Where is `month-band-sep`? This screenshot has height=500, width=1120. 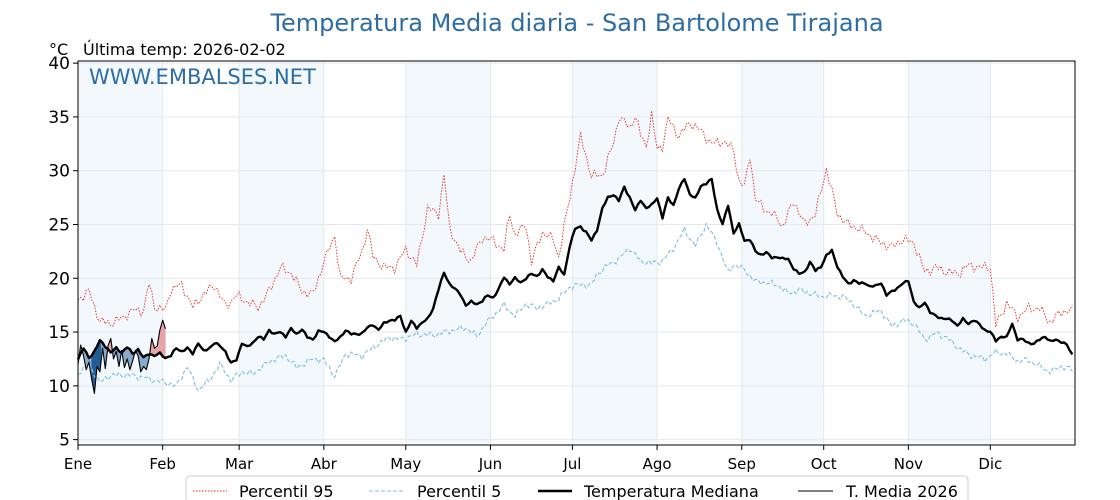
month-band-sep is located at coordinates (782, 253).